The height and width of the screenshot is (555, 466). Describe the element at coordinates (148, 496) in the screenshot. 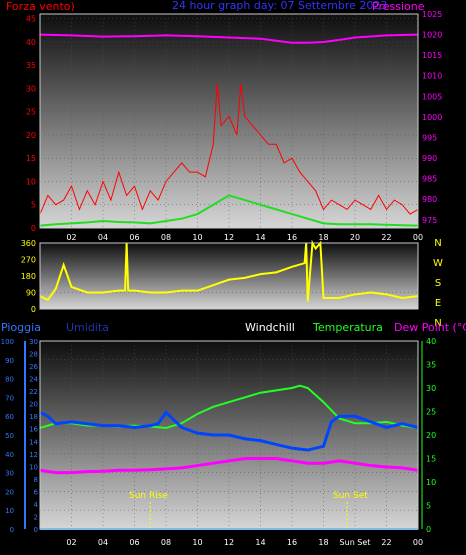

I see `sunrise-label: Sun Rise` at that location.